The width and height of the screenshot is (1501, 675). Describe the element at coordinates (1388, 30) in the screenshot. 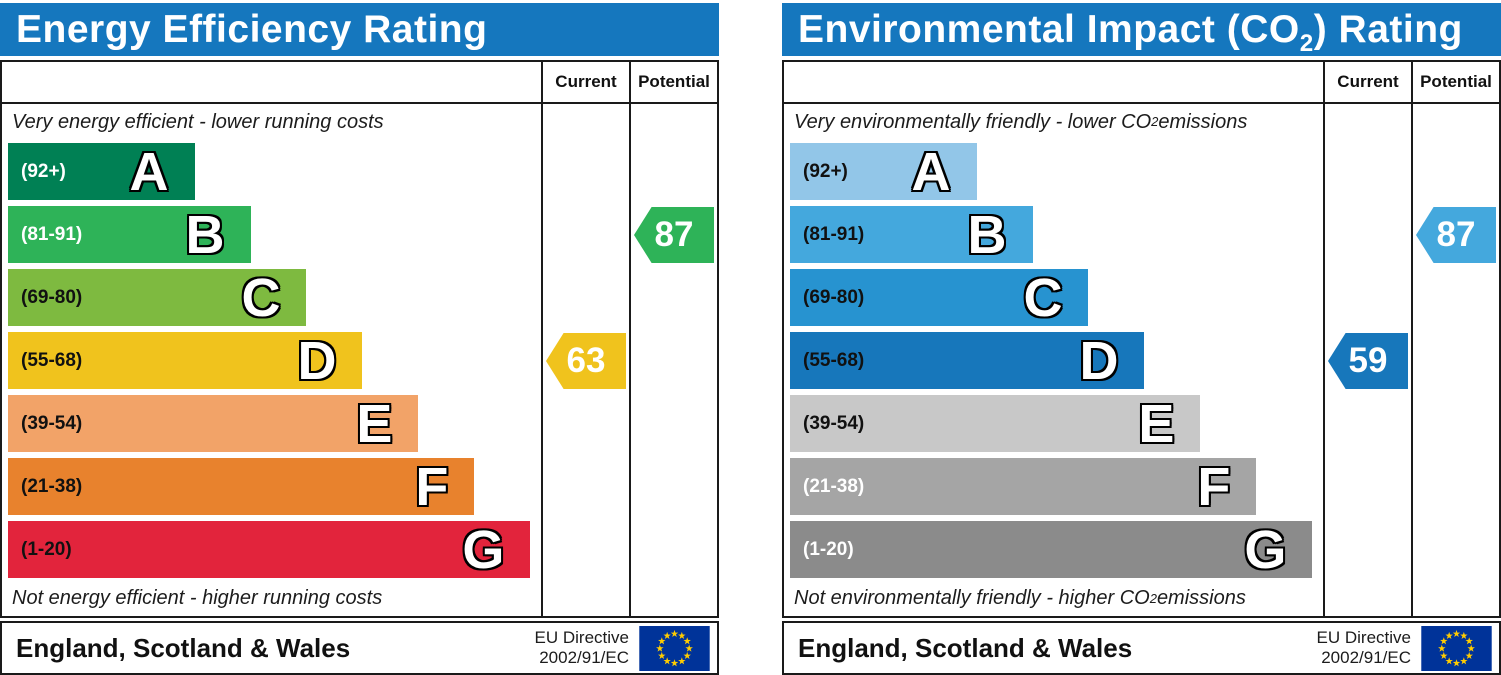

I see `text-part: ) Rating` at that location.